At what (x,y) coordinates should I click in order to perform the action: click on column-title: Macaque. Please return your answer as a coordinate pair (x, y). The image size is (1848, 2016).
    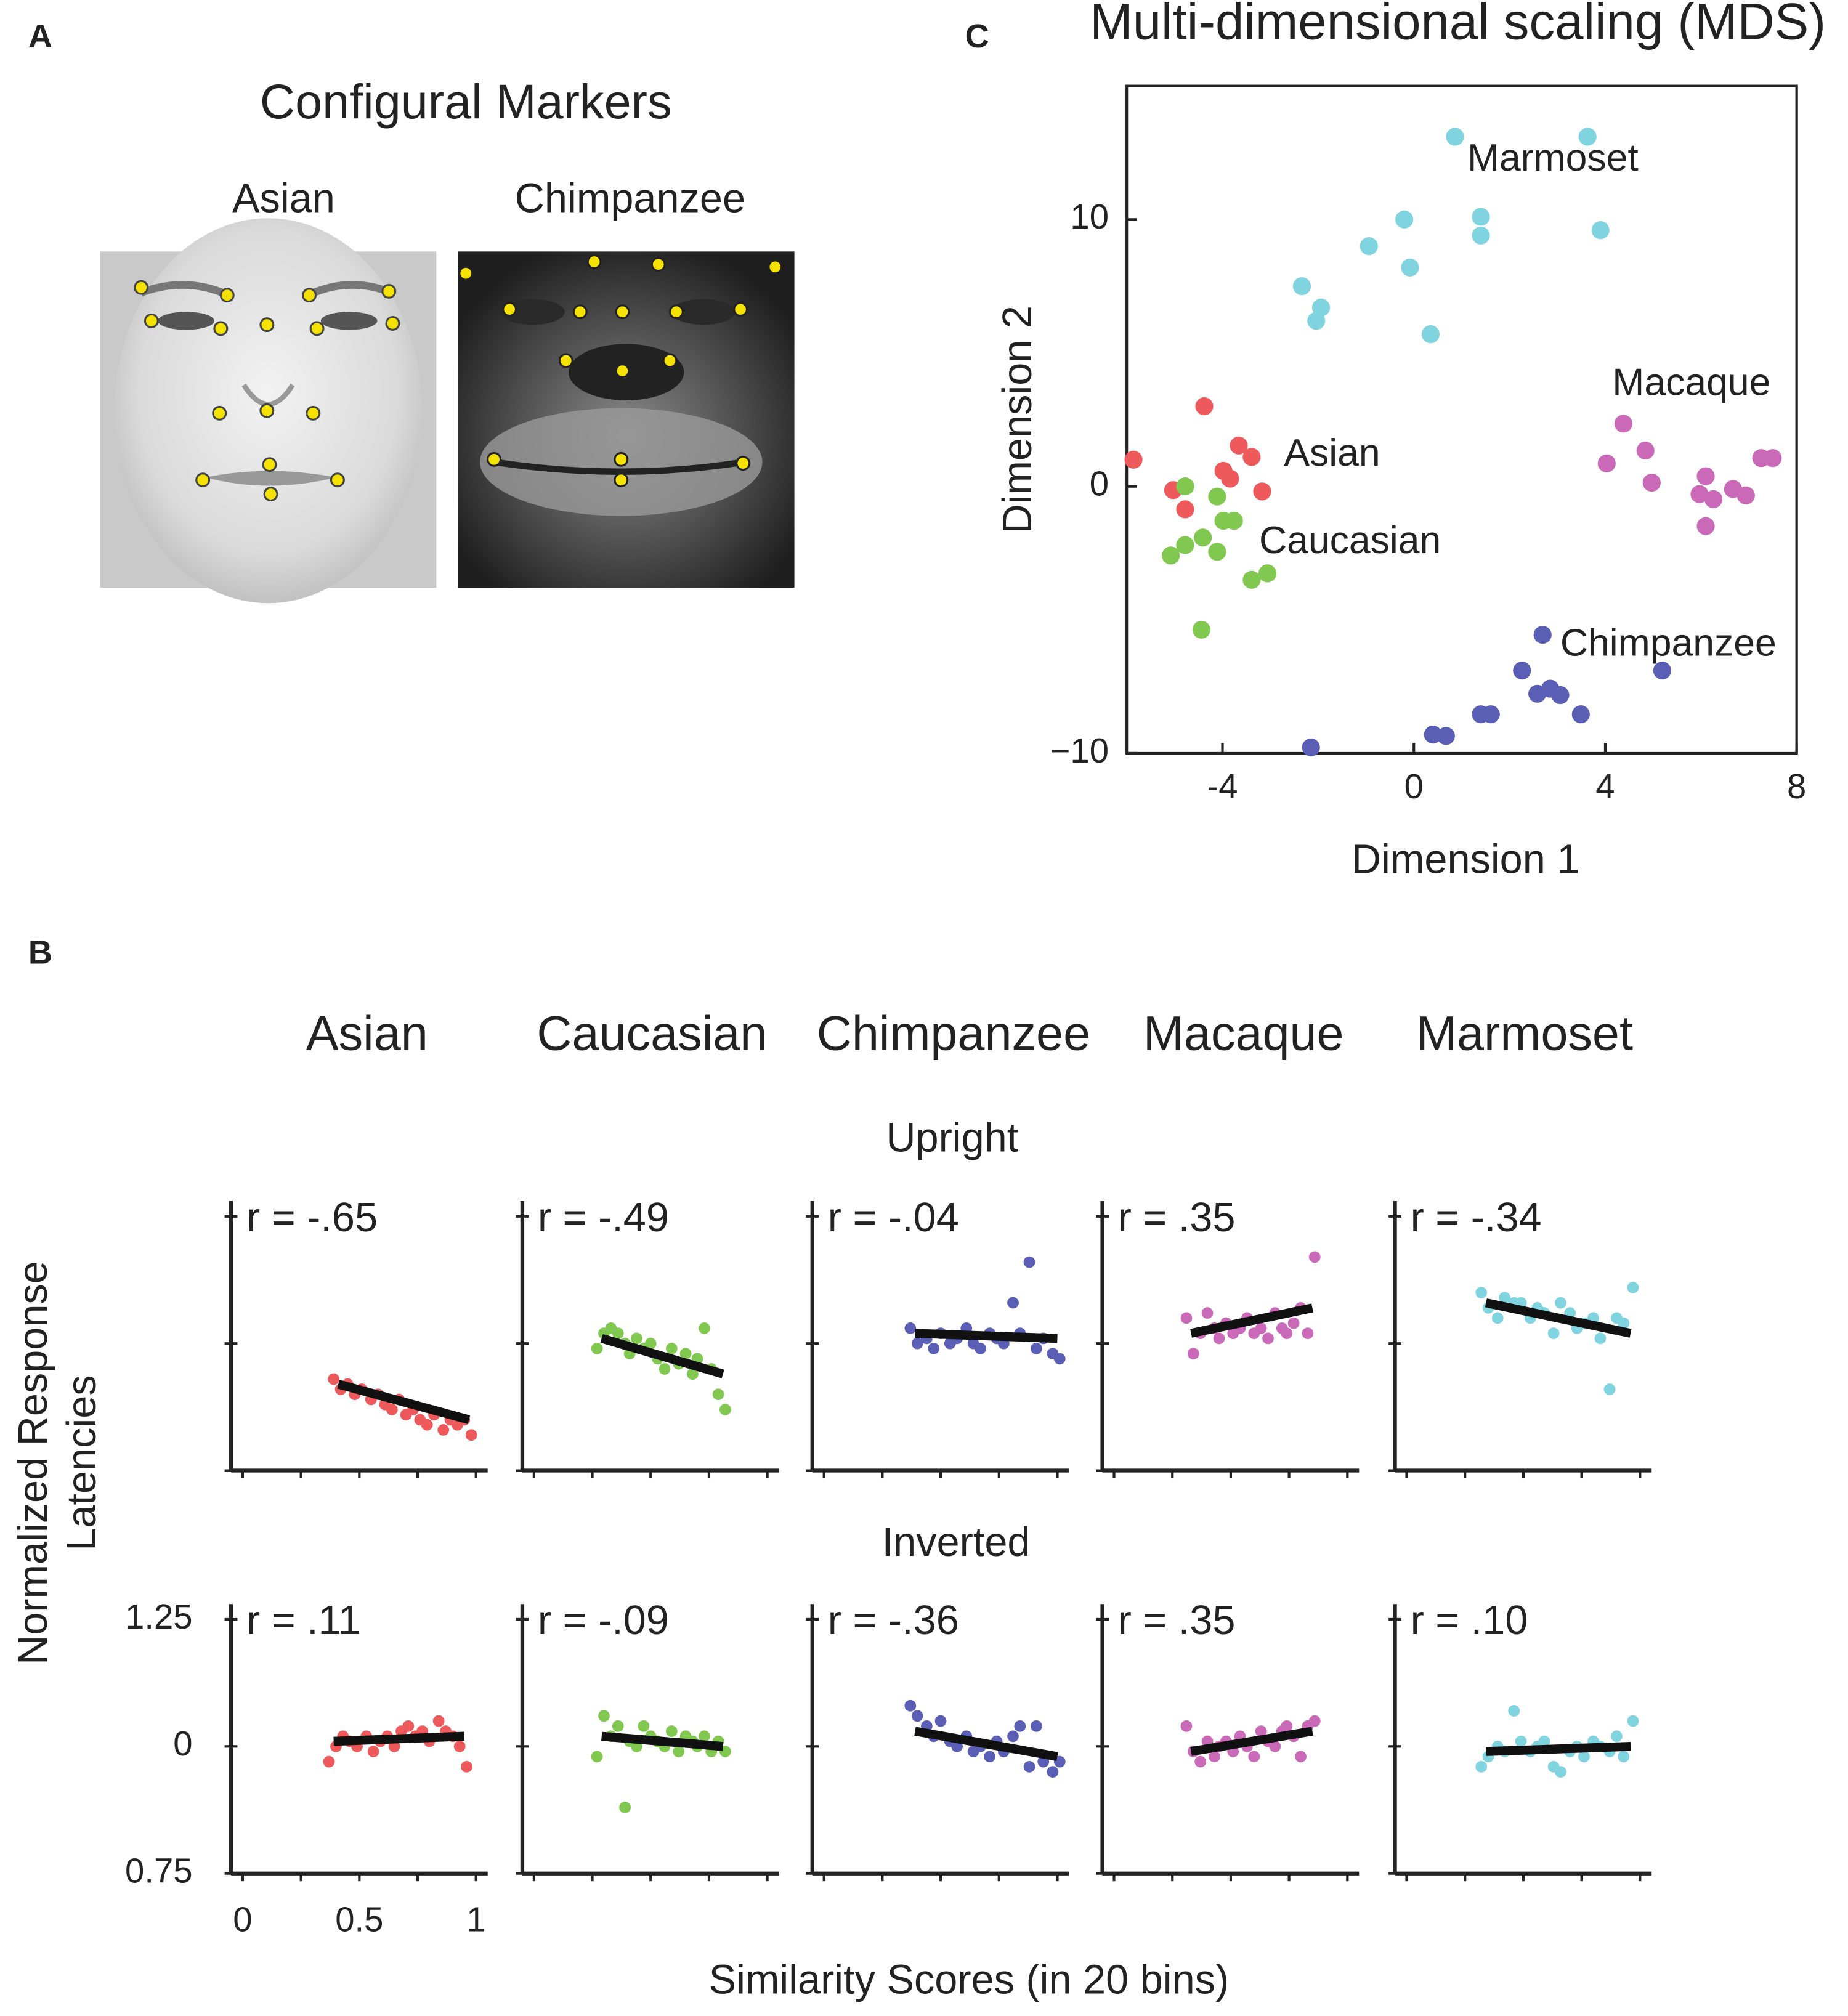
    Looking at the image, I should click on (1243, 1032).